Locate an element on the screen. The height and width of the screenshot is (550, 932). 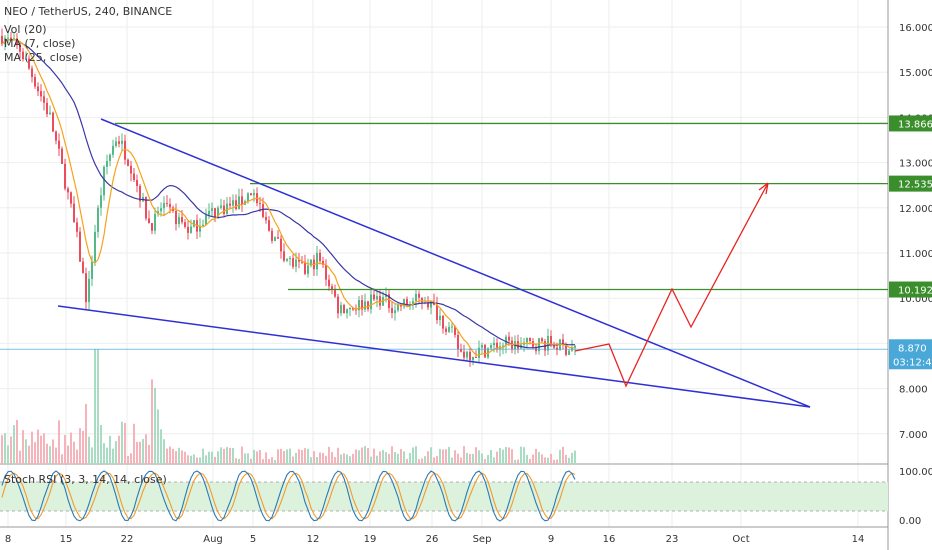
price-tick-label: 8.000 is located at coordinates (913, 390).